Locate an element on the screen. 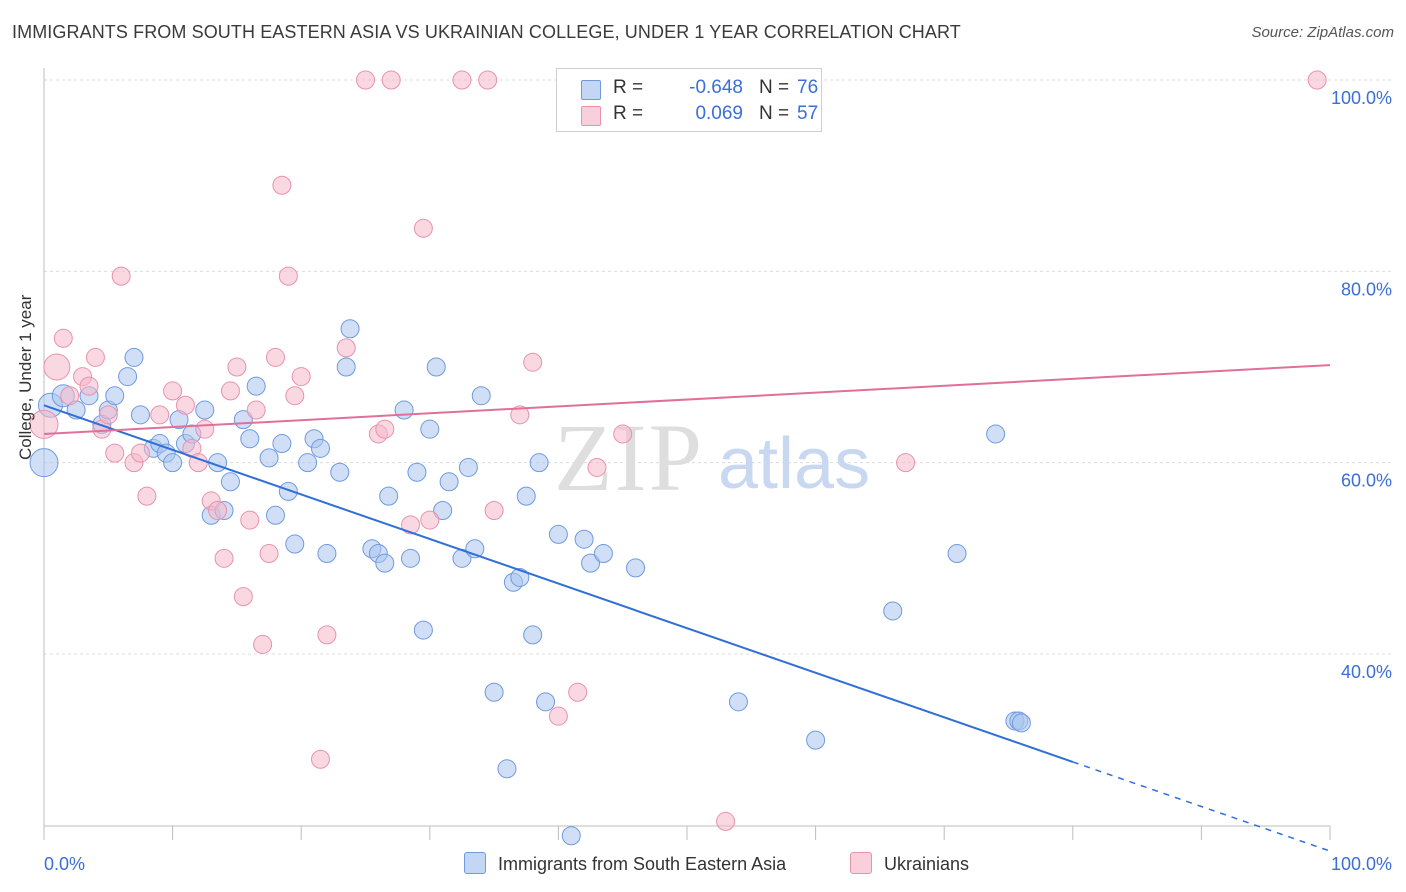  blue-trend-extension is located at coordinates (1201, 806).